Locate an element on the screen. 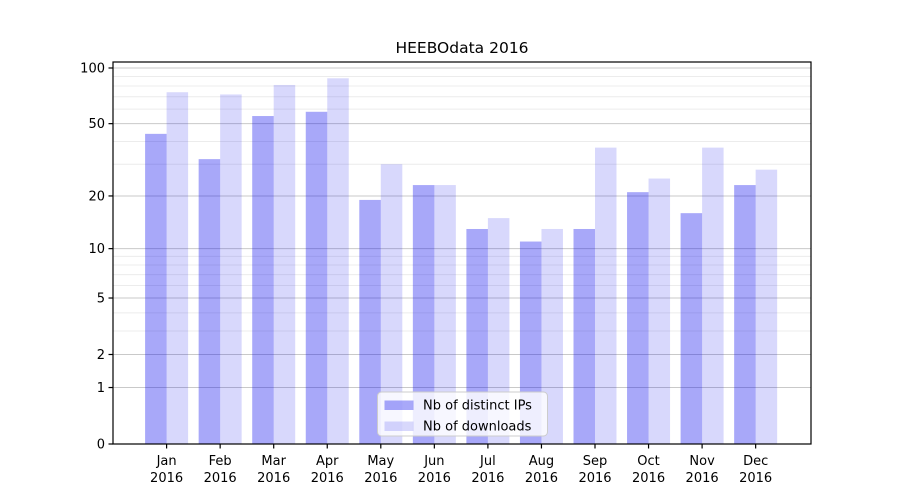 Image resolution: width=900 pixels, height=500 pixels. x-tick-year-mar: 2016 is located at coordinates (273, 478).